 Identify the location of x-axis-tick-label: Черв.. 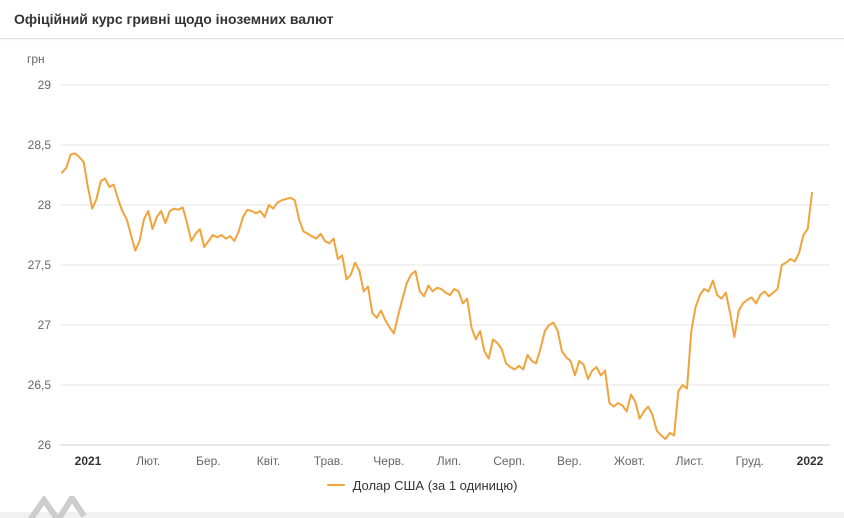
(388, 461).